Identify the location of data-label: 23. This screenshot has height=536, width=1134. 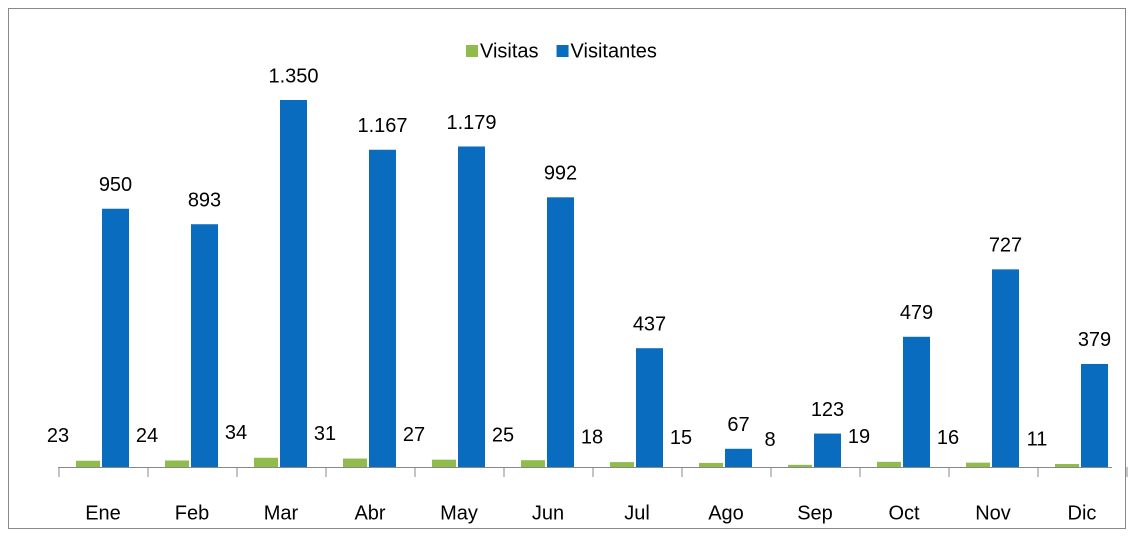
(58, 436).